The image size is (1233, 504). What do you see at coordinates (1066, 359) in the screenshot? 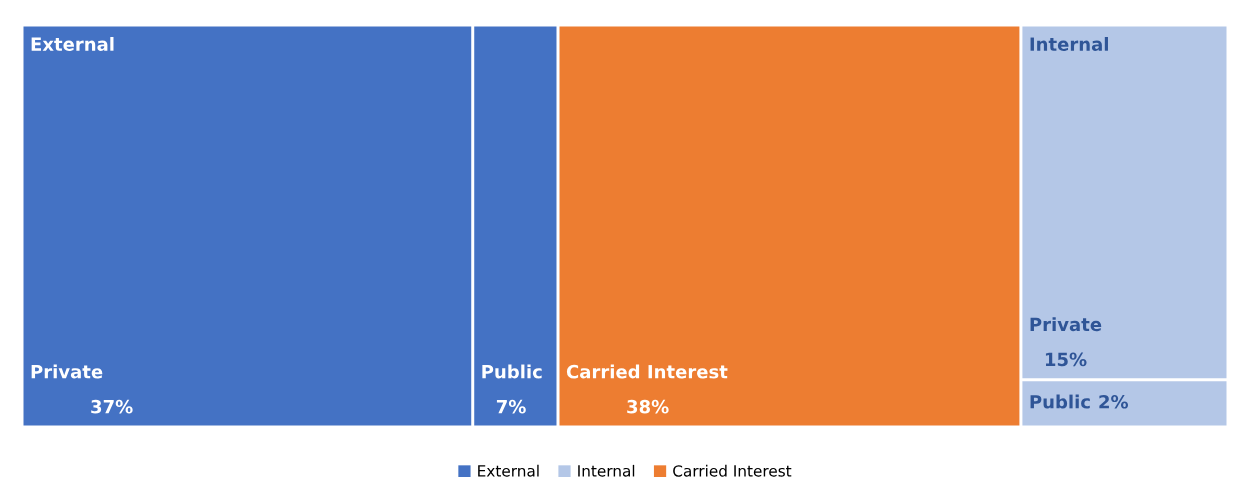
I see `data-label: 15%` at bounding box center [1066, 359].